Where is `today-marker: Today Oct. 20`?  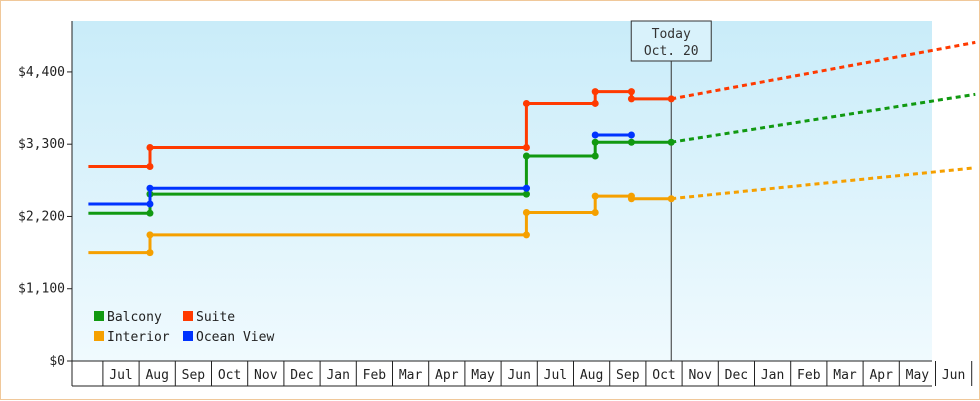
today-marker: Today Oct. 20 is located at coordinates (671, 190).